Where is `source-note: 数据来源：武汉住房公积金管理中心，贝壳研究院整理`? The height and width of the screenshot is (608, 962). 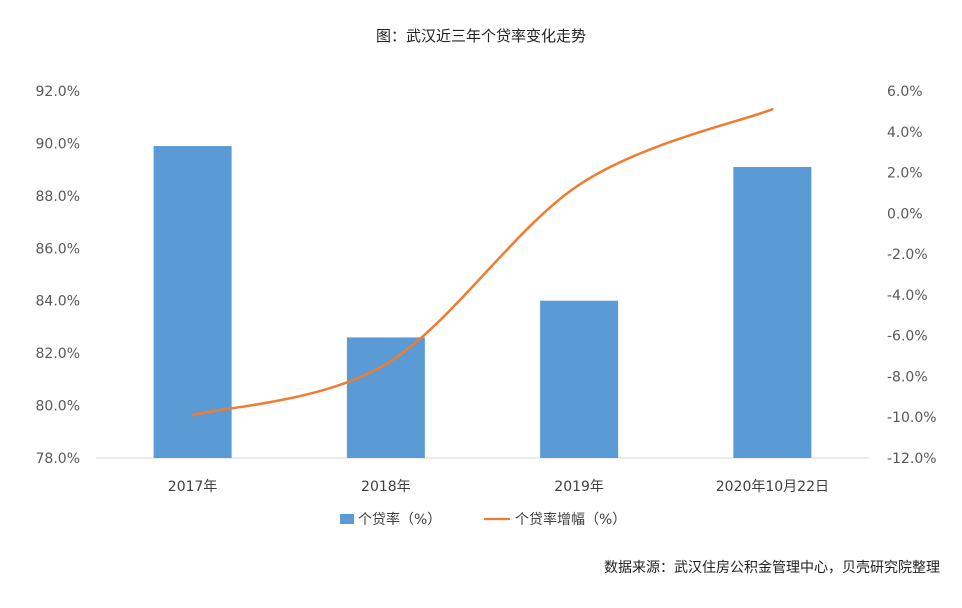 source-note: 数据来源：武汉住房公积金管理中心，贝壳研究院整理 is located at coordinates (772, 567).